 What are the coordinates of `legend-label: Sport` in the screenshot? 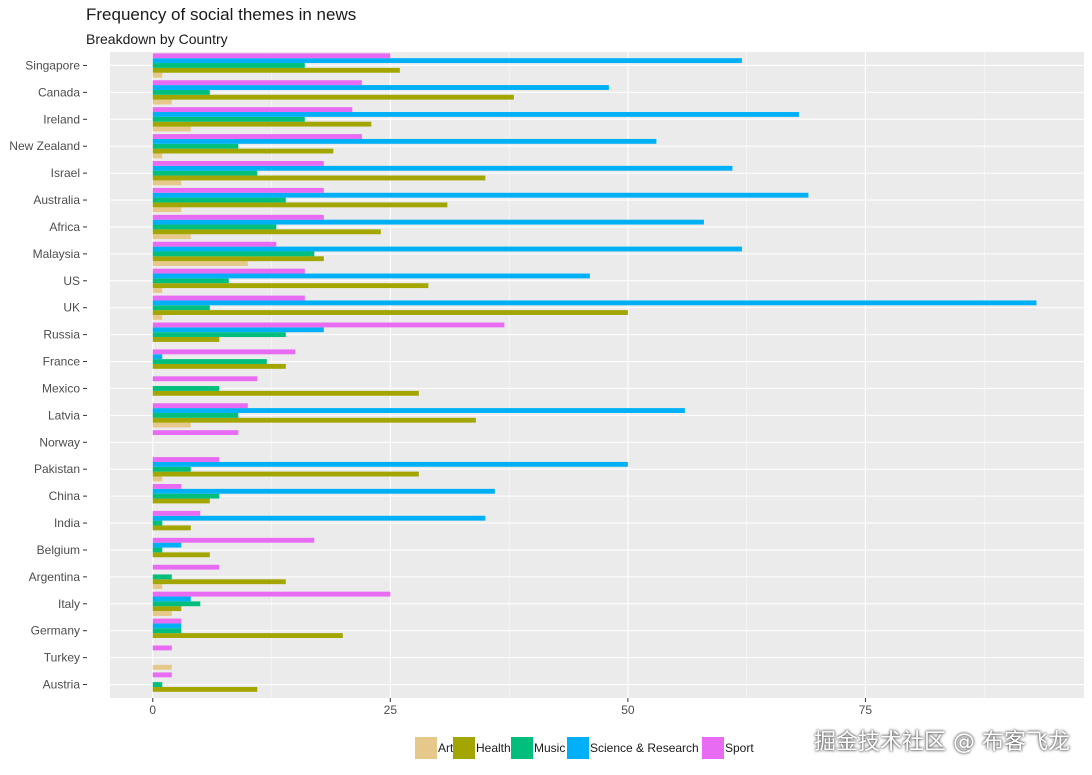 It's located at (739, 748).